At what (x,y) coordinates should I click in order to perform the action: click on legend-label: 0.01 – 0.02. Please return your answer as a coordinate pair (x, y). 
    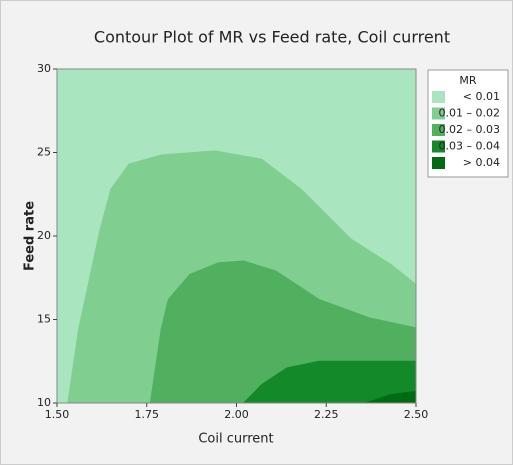
    Looking at the image, I should click on (469, 113).